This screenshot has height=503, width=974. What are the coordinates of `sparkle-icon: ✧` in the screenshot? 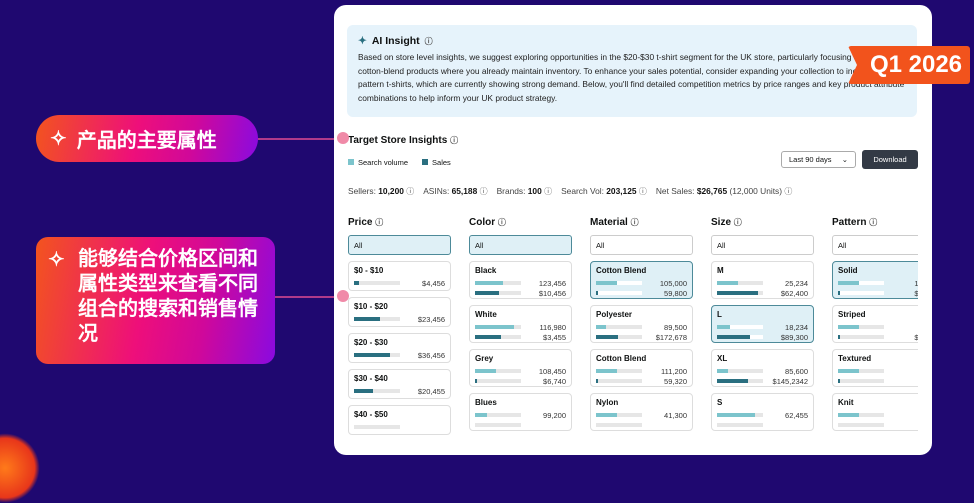 It's located at (56, 260).